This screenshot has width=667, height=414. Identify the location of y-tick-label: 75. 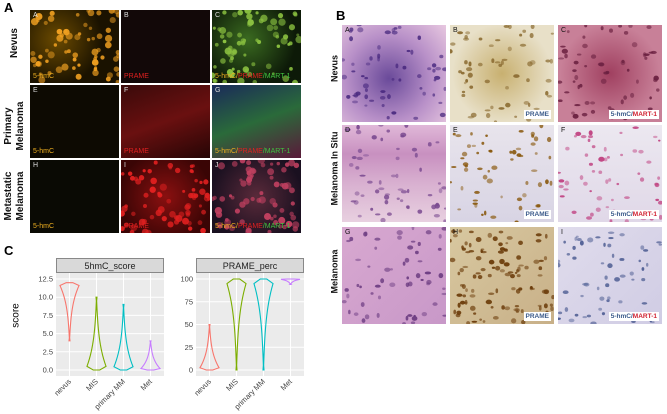
(189, 301).